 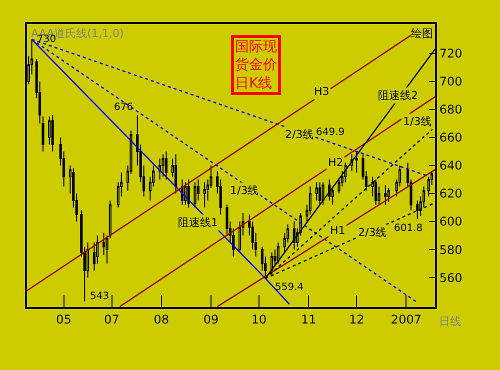 I want to click on x-tick-label: 05, so click(x=64, y=319).